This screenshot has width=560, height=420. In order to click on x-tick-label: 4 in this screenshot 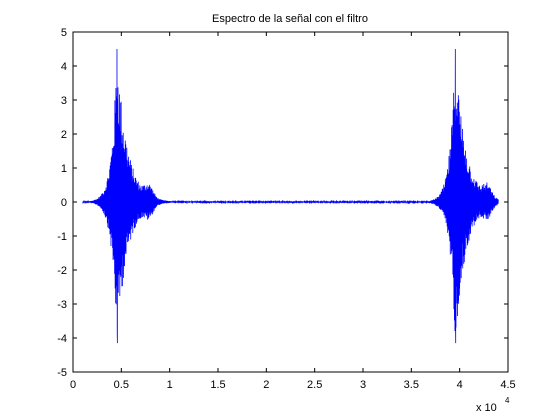, I will do `click(460, 385)`.